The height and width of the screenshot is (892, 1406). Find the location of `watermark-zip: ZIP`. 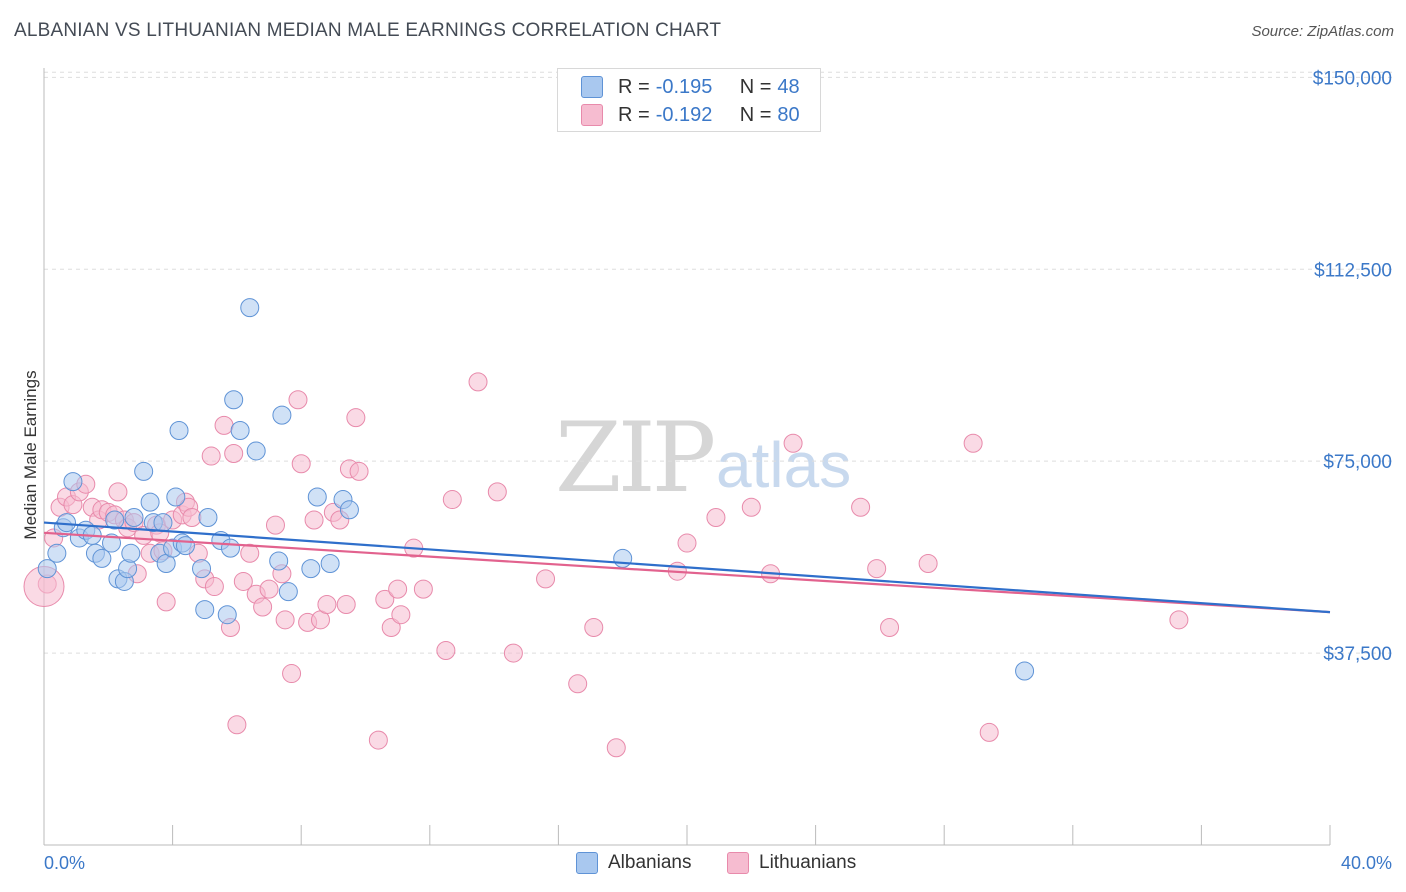

watermark-zip: ZIP is located at coordinates (635, 458).